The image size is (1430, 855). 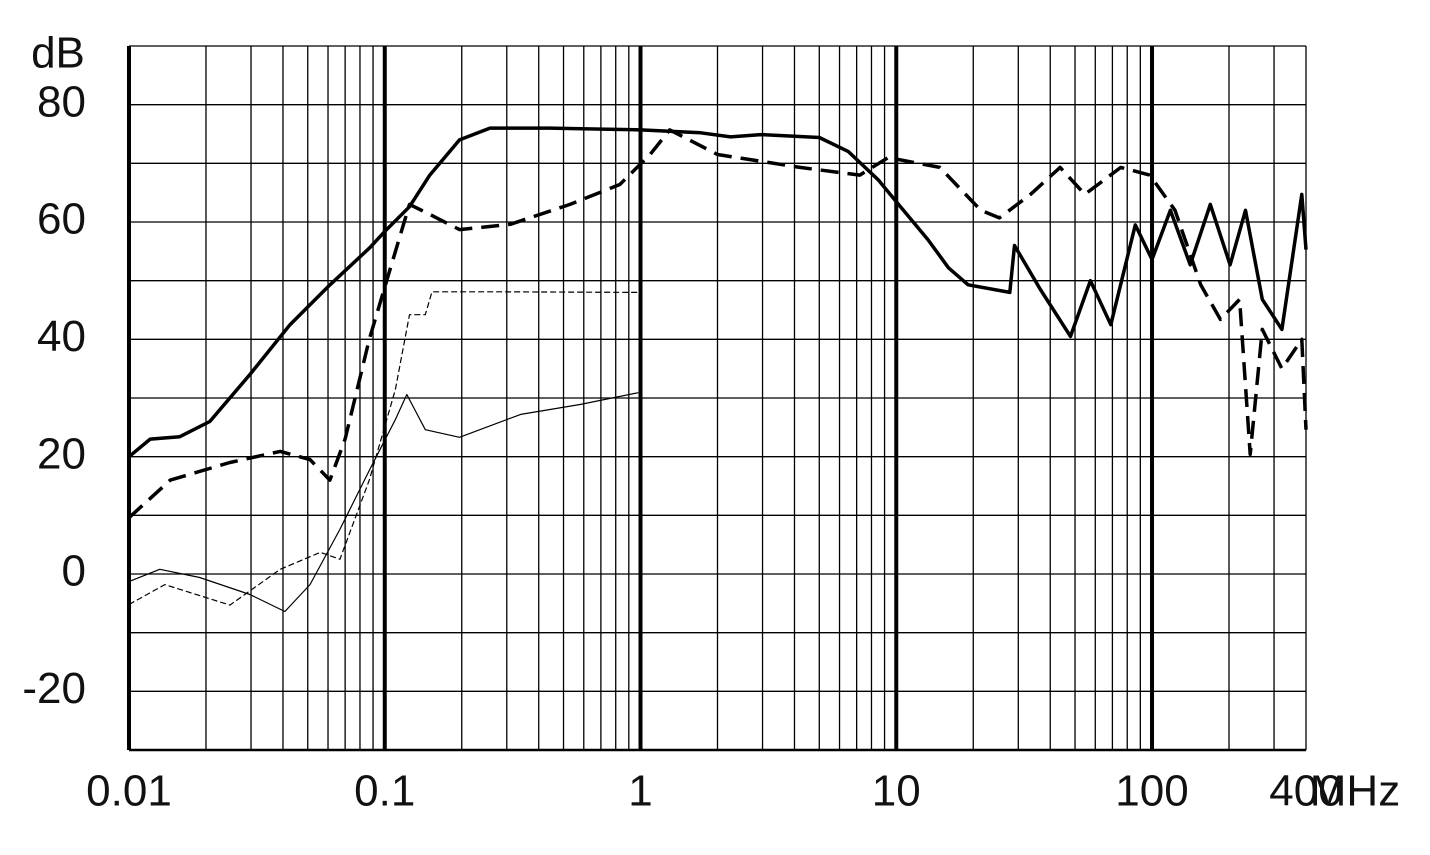 What do you see at coordinates (1355, 791) in the screenshot?
I see `x-axis-label: MHz` at bounding box center [1355, 791].